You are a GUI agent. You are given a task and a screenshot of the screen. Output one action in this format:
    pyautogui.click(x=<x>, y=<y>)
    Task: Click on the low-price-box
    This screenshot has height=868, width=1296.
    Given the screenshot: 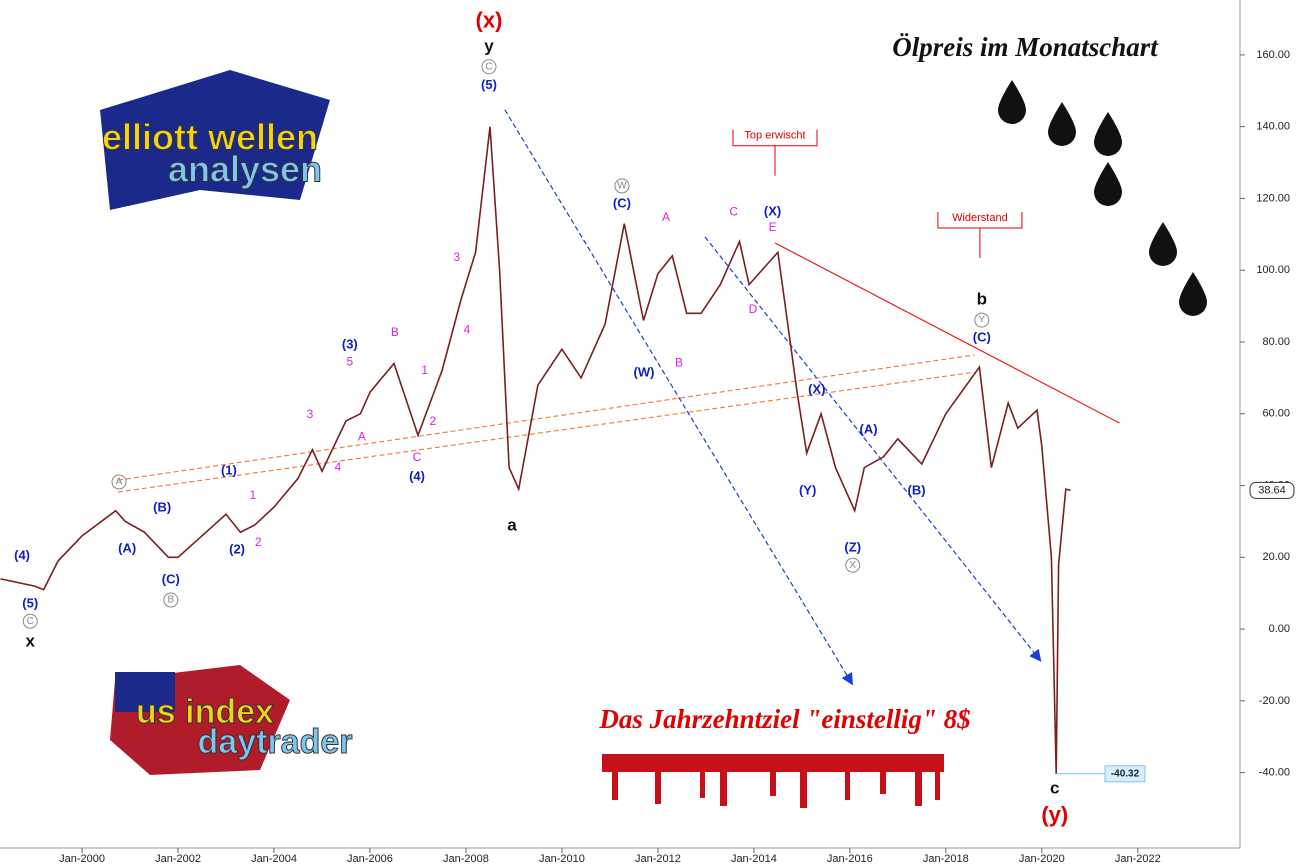 What is the action you would take?
    pyautogui.click(x=1125, y=774)
    